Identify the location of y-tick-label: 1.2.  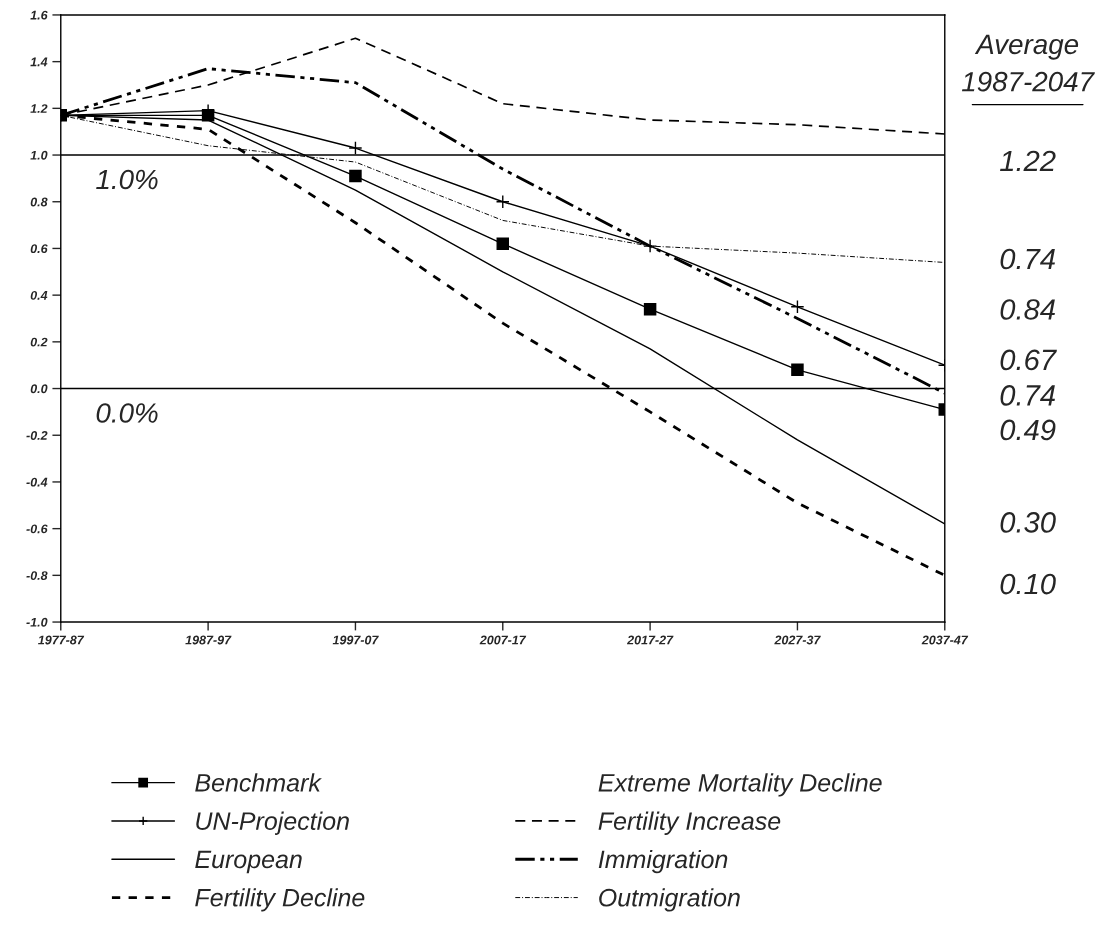
(39, 108).